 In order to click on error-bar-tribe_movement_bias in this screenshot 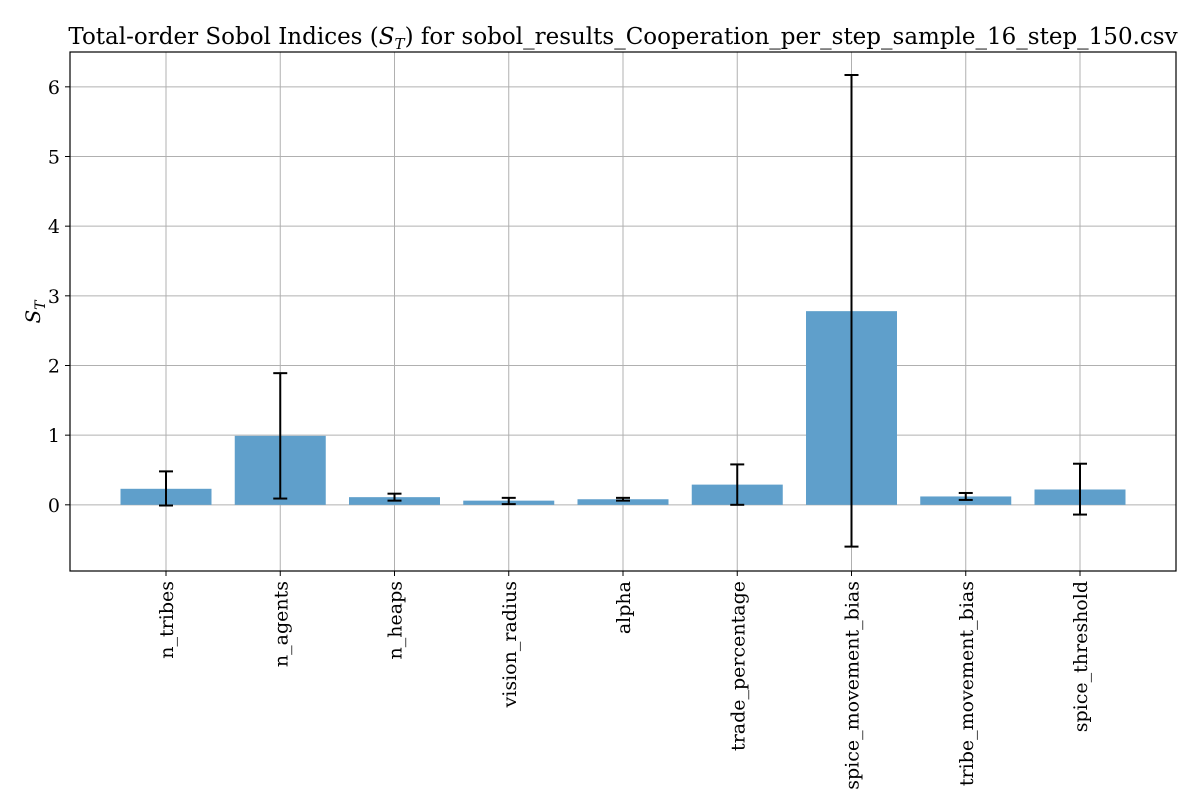, I will do `click(965, 496)`.